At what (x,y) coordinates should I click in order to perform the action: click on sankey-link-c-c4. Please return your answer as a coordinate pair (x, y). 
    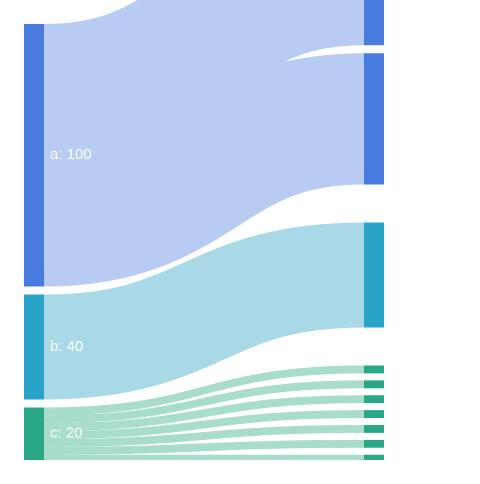
    Looking at the image, I should click on (204, 425).